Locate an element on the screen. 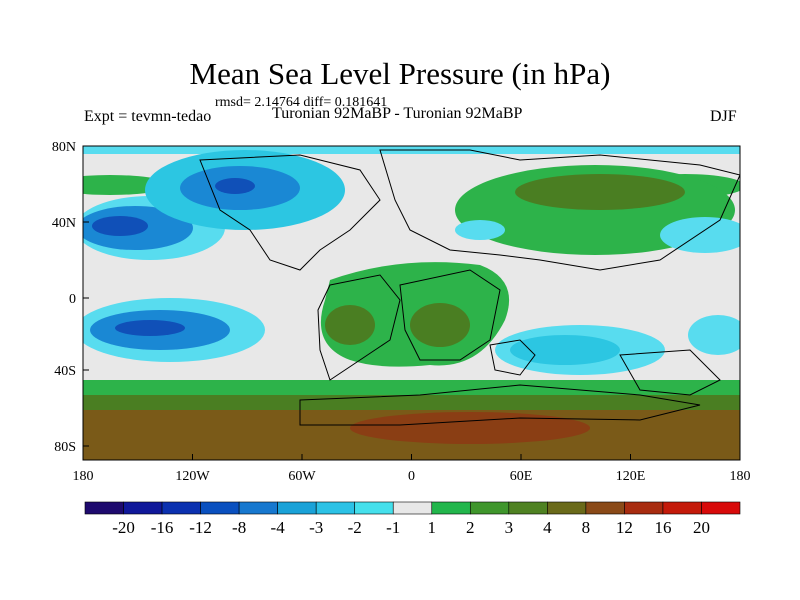 This screenshot has width=800, height=600. west-pacific-low is located at coordinates (700, 235).